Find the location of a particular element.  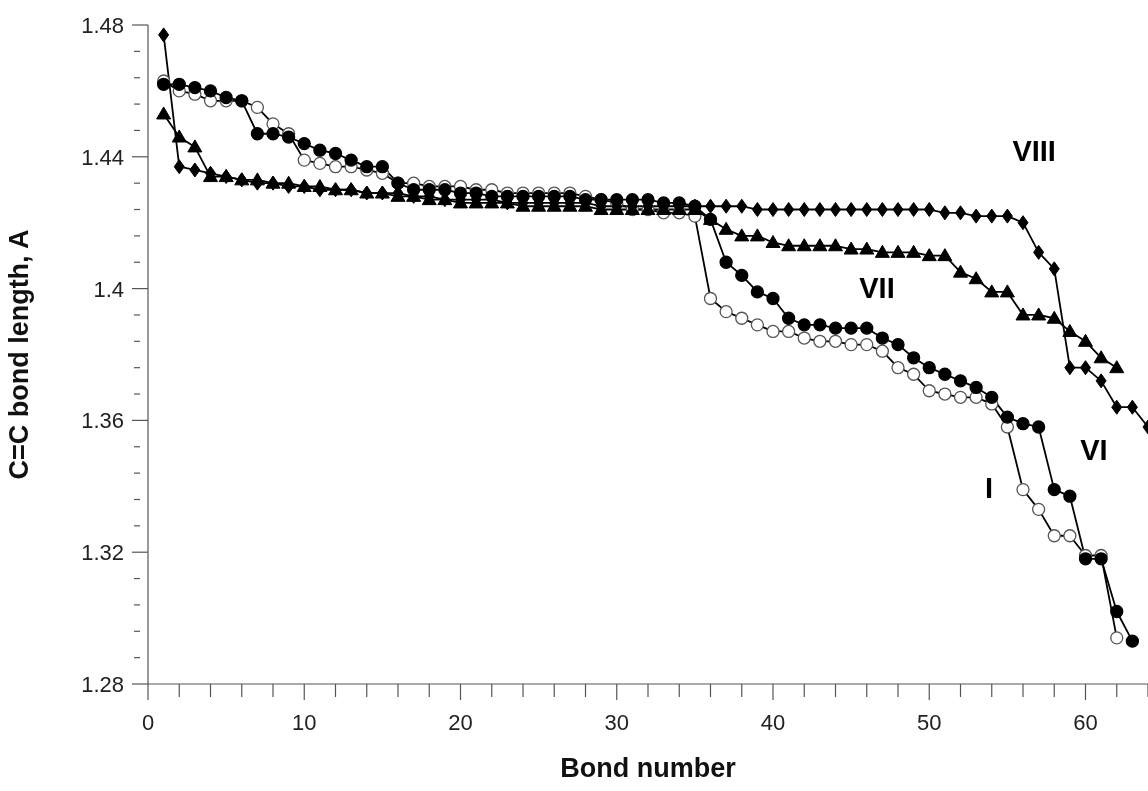

x-tick-label: 60 is located at coordinates (1085, 722).